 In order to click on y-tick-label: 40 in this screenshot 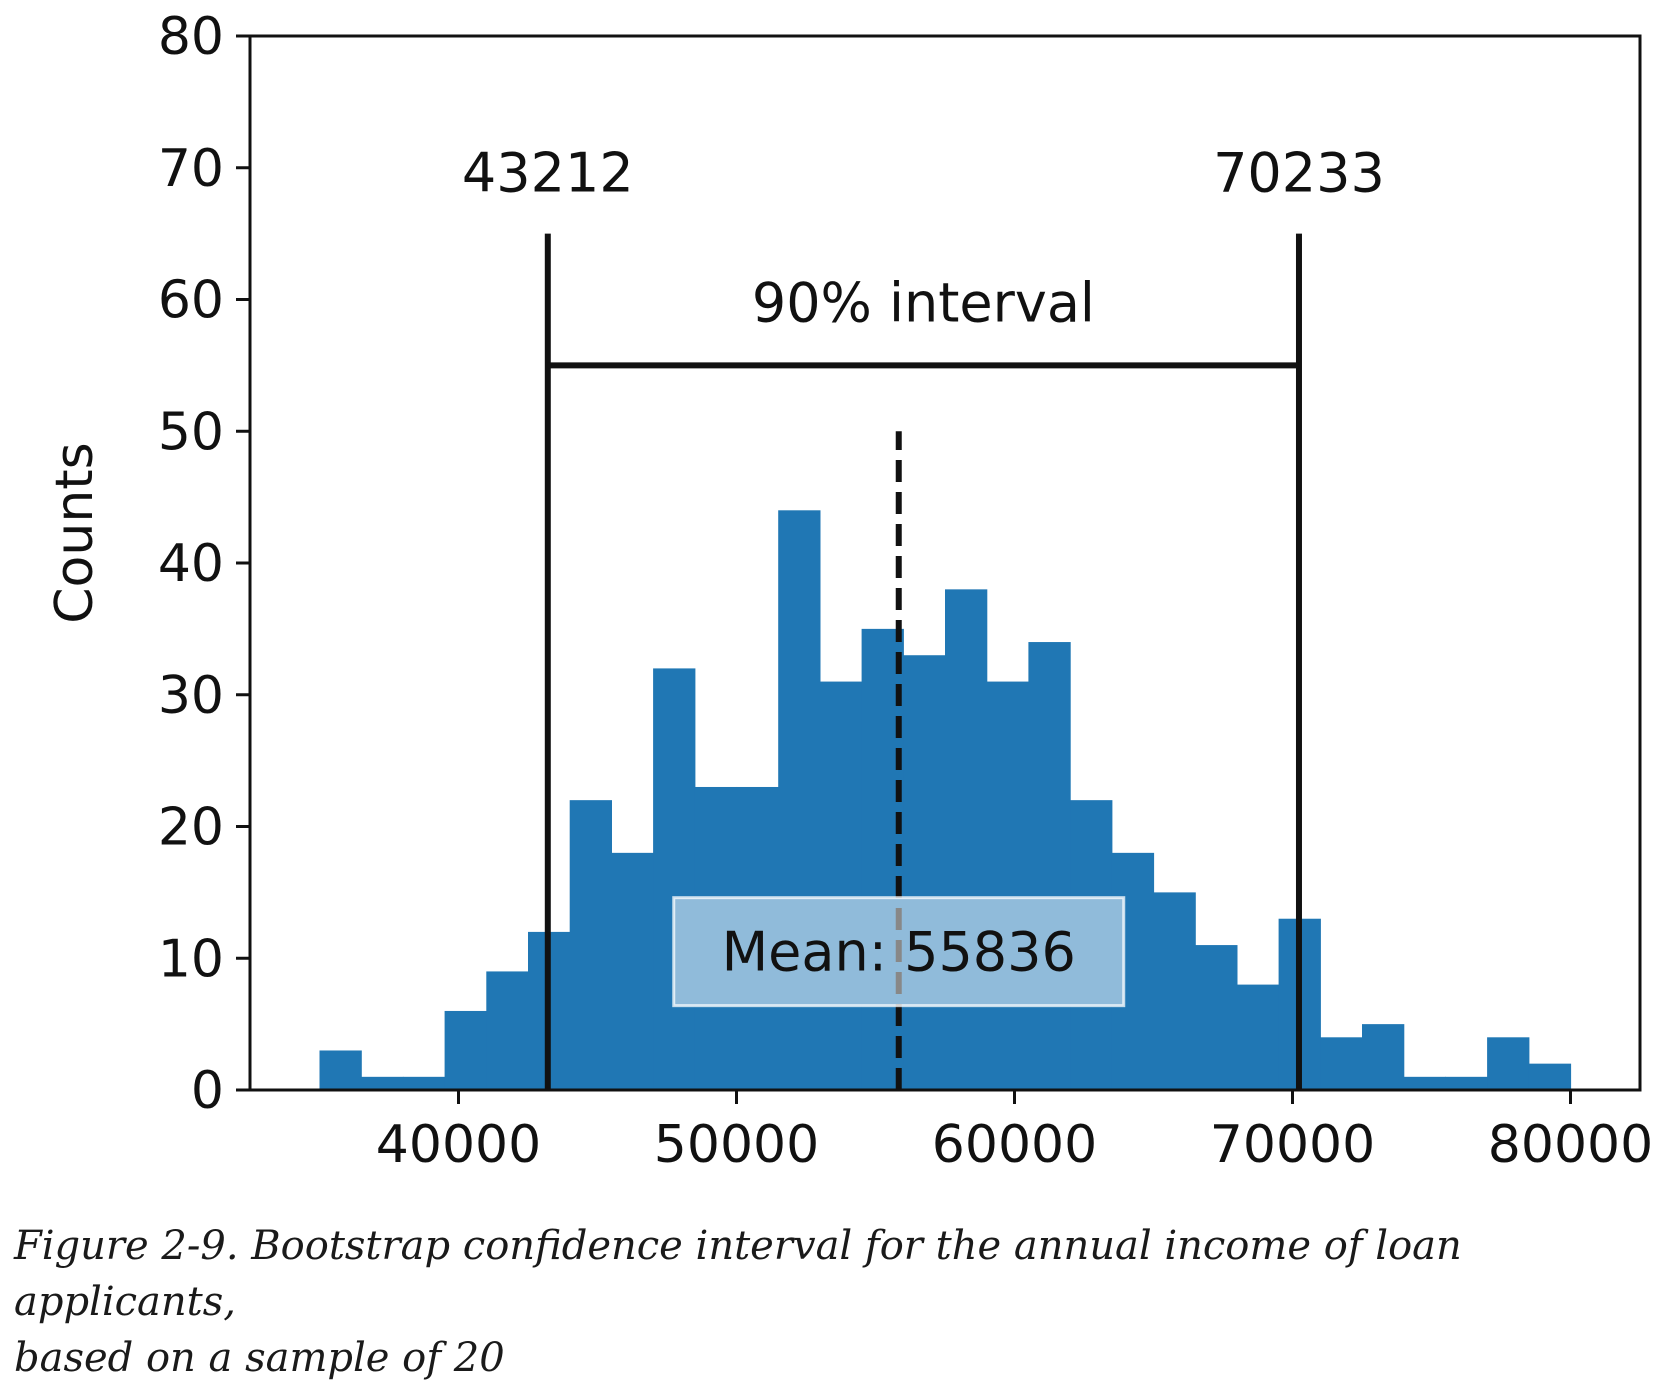, I will do `click(191, 564)`.